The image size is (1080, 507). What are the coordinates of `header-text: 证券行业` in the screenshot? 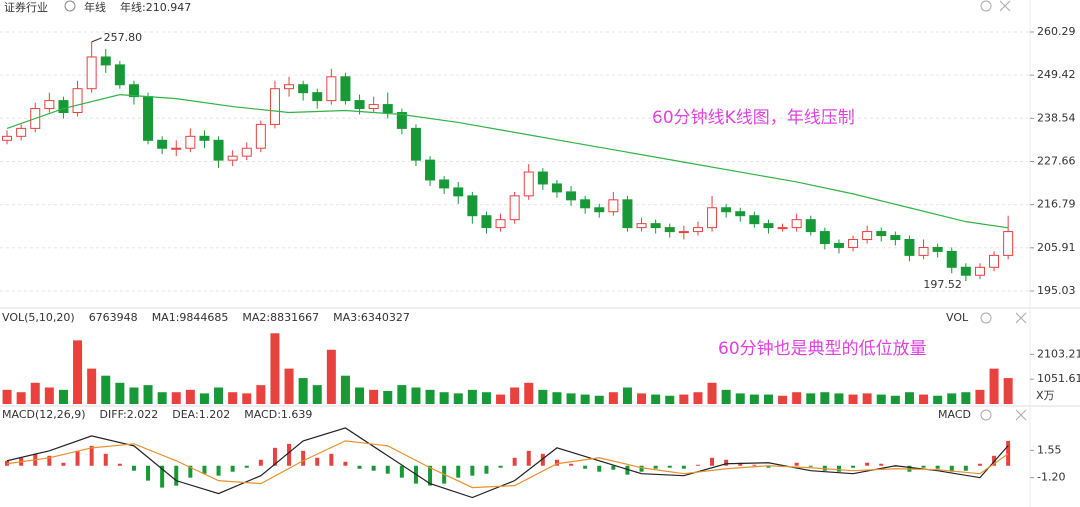 It's located at (26, 7).